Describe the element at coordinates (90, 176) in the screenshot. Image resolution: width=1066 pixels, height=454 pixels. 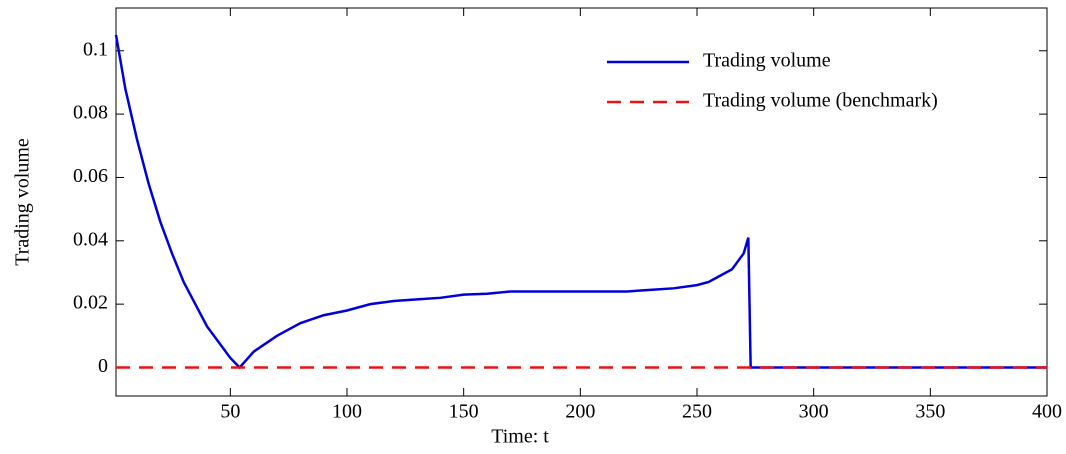
I see `y-tick-label: 0.06` at that location.